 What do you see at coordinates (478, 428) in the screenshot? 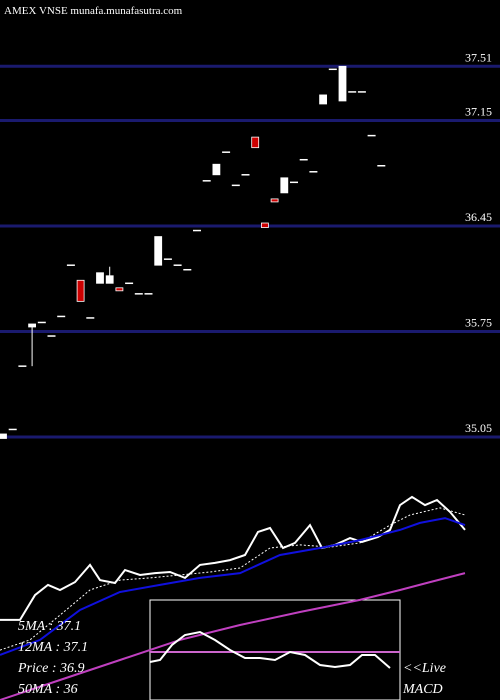
I see `y-tick-label: 35.05` at bounding box center [478, 428].